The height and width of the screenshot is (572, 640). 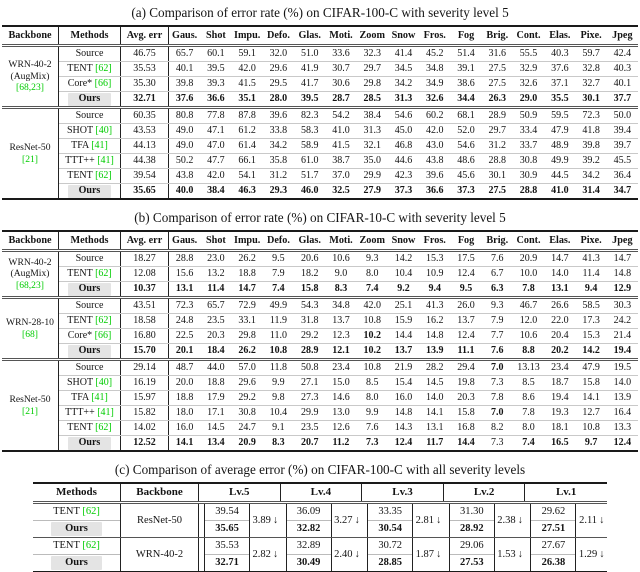 I want to click on error-value-cell: 11.1, so click(x=466, y=350).